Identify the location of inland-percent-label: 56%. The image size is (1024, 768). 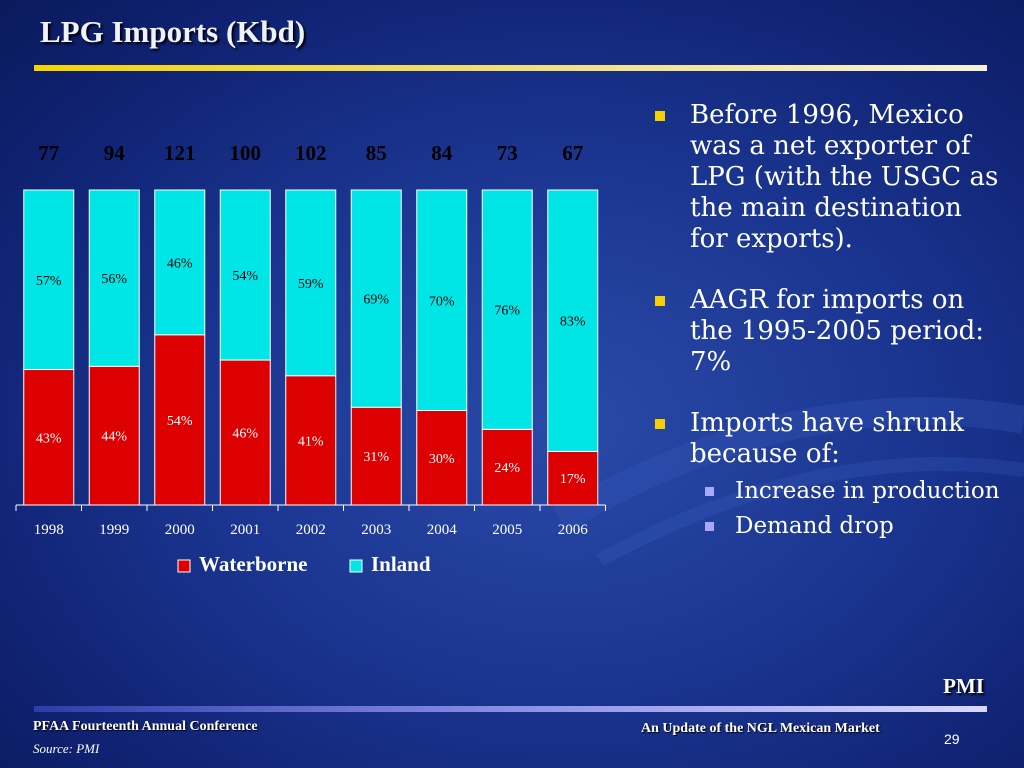
(114, 279).